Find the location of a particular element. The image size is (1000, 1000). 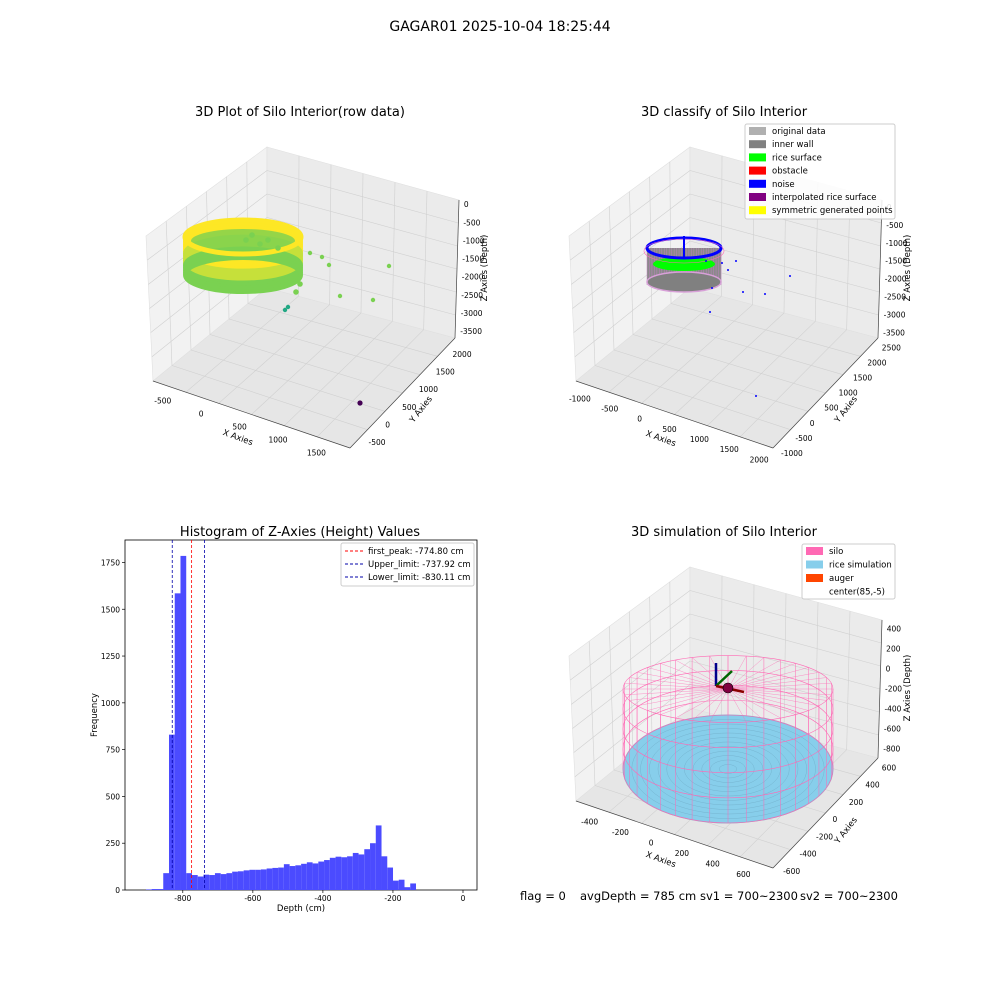

x-tick-label: 200 is located at coordinates (682, 853).